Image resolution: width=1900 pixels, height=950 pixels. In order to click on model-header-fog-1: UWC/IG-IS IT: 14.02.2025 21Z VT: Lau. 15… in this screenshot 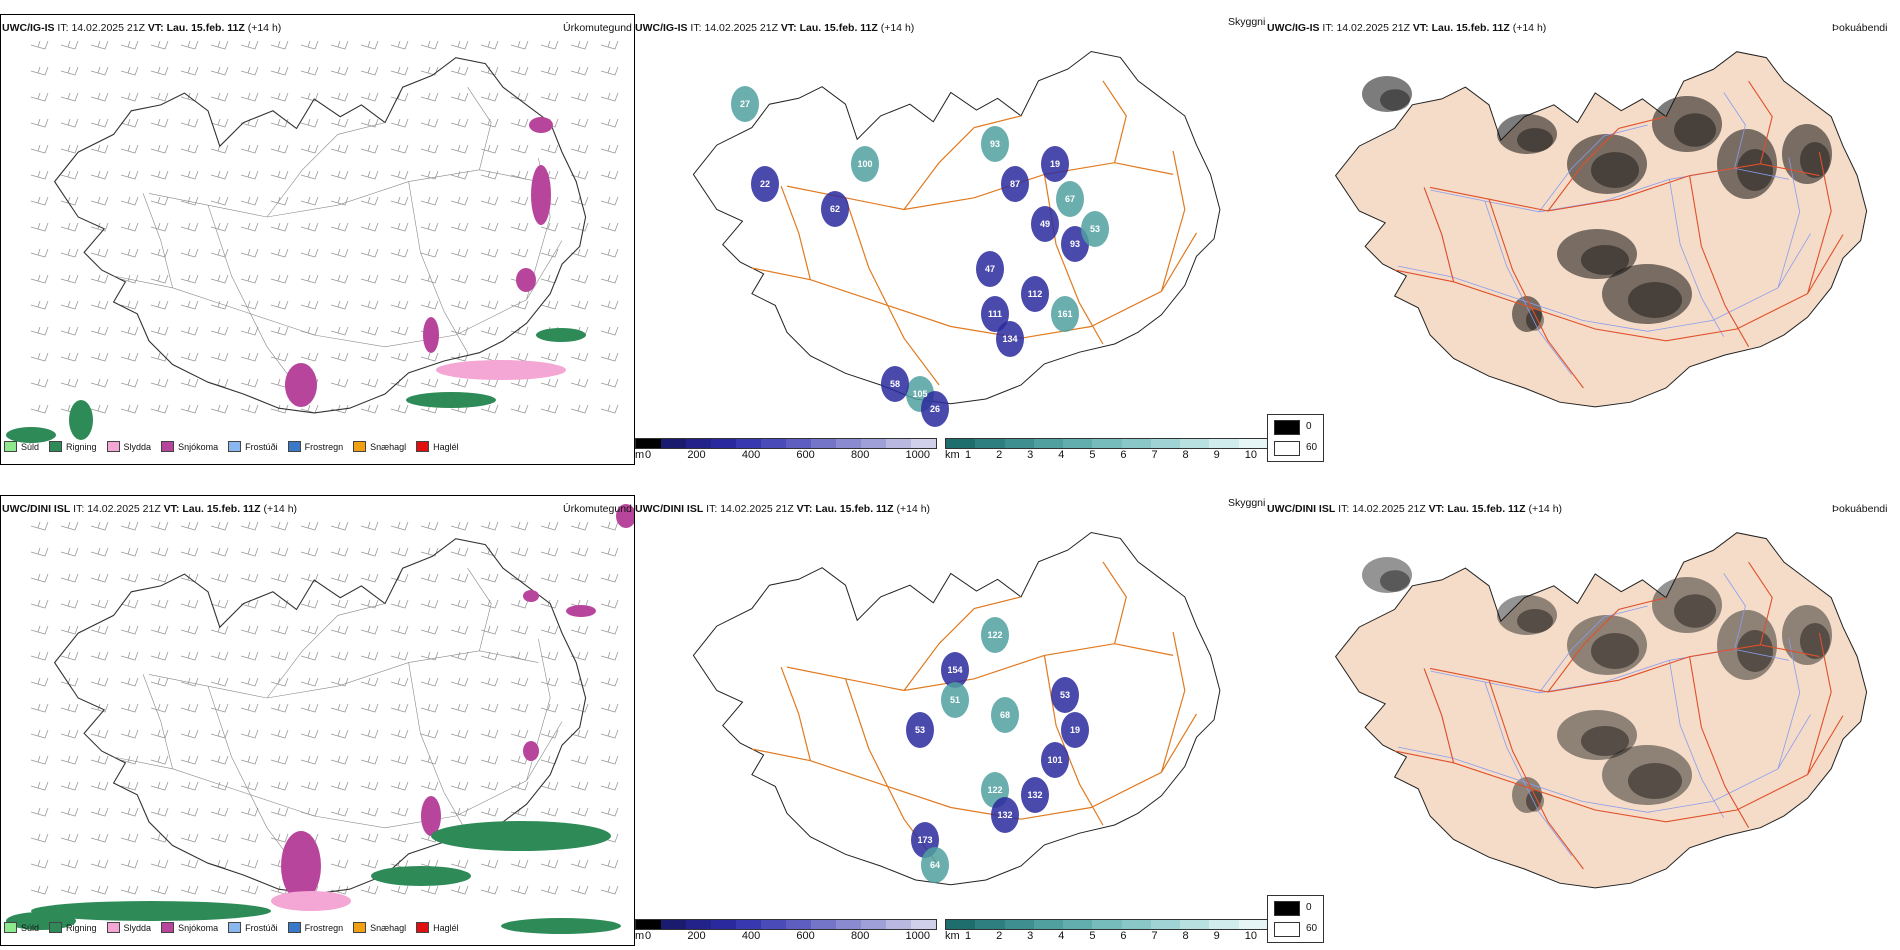, I will do `click(1407, 28)`.